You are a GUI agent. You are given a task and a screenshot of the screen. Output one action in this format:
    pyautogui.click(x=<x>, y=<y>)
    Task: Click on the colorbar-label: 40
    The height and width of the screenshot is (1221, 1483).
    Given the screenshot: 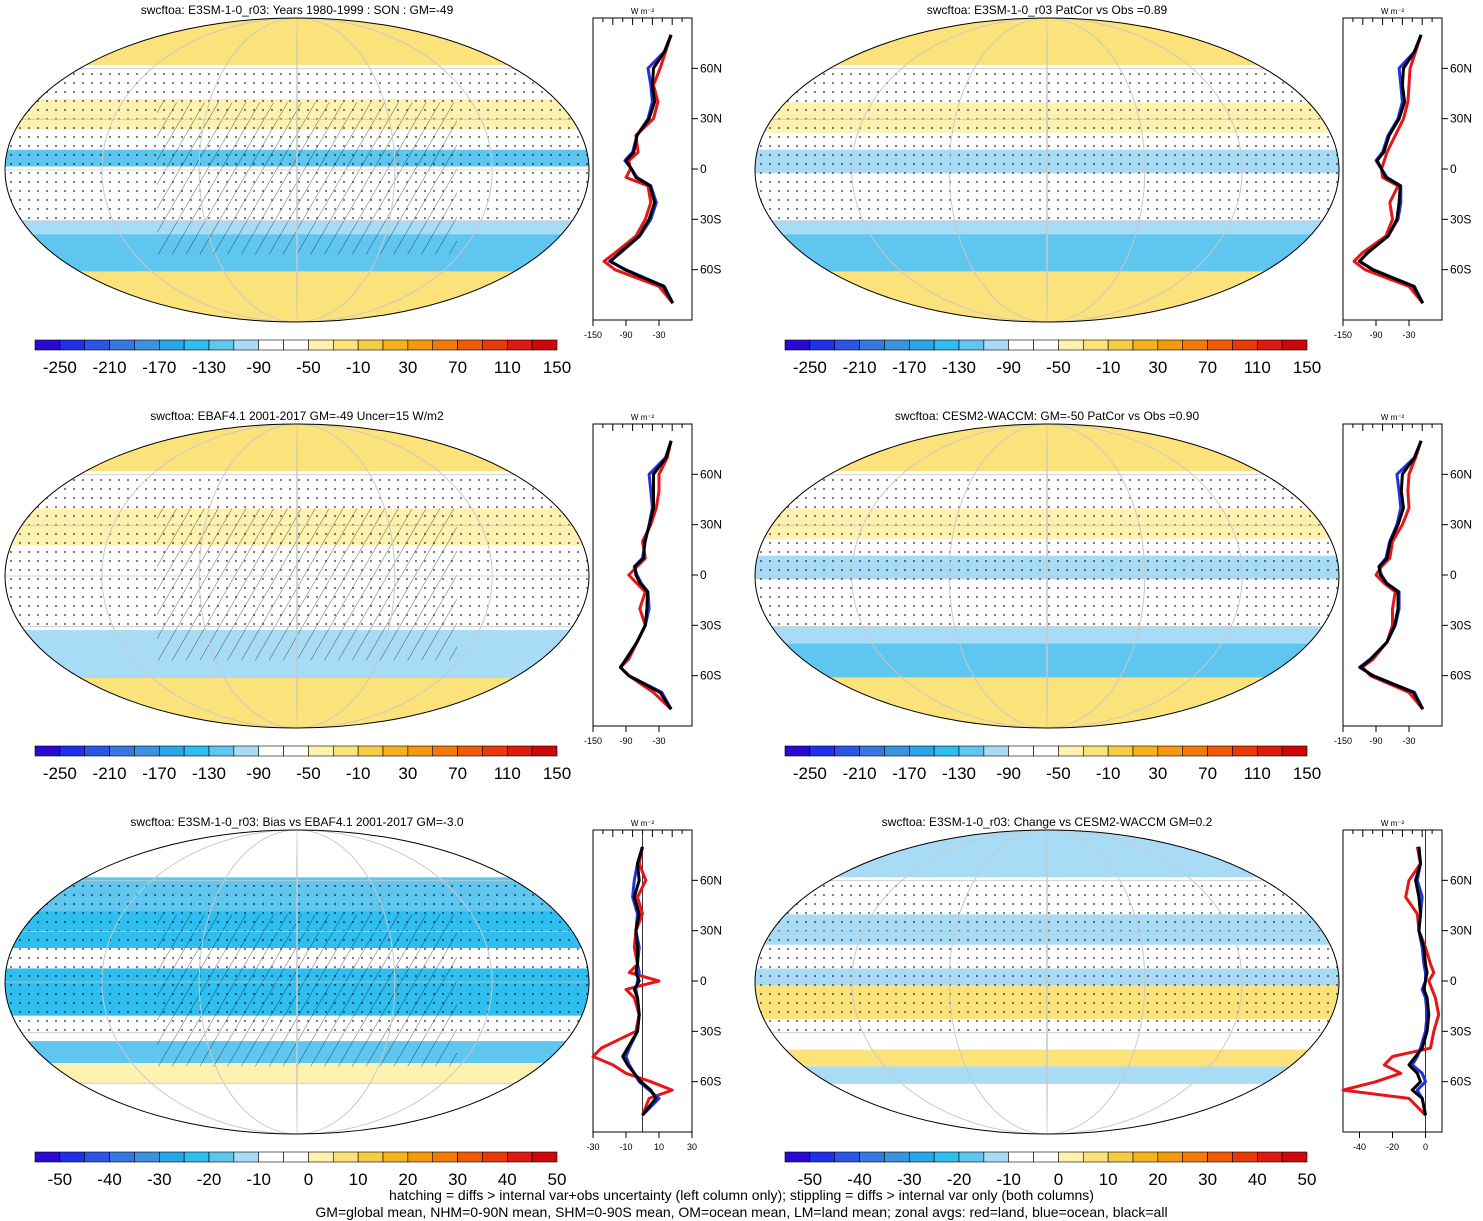 What is the action you would take?
    pyautogui.click(x=1257, y=1179)
    